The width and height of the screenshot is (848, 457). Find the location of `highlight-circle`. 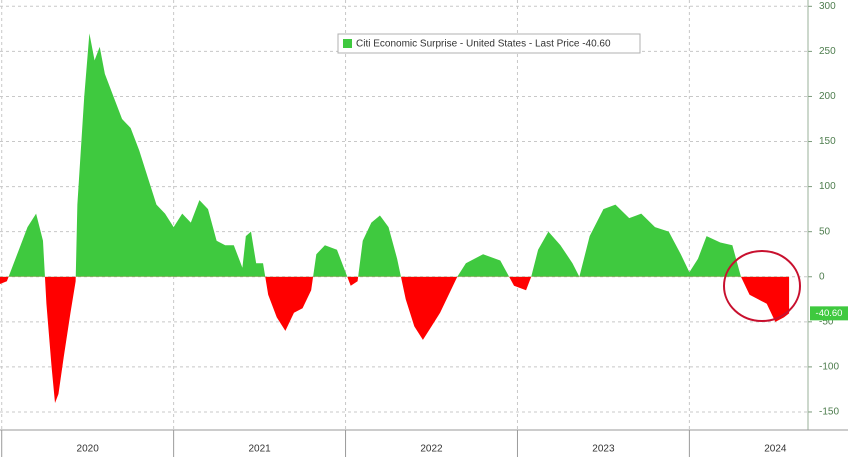

highlight-circle is located at coordinates (762, 286).